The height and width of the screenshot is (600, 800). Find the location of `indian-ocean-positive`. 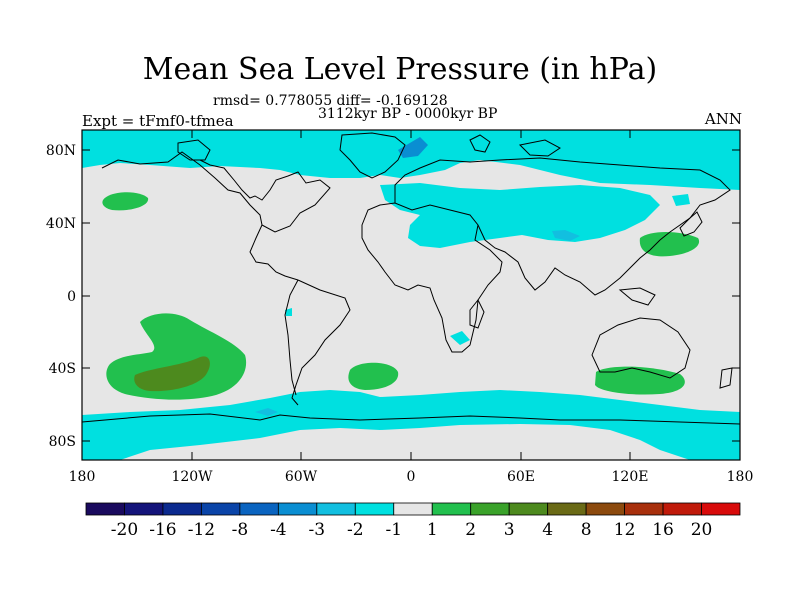

indian-ocean-positive is located at coordinates (640, 380).